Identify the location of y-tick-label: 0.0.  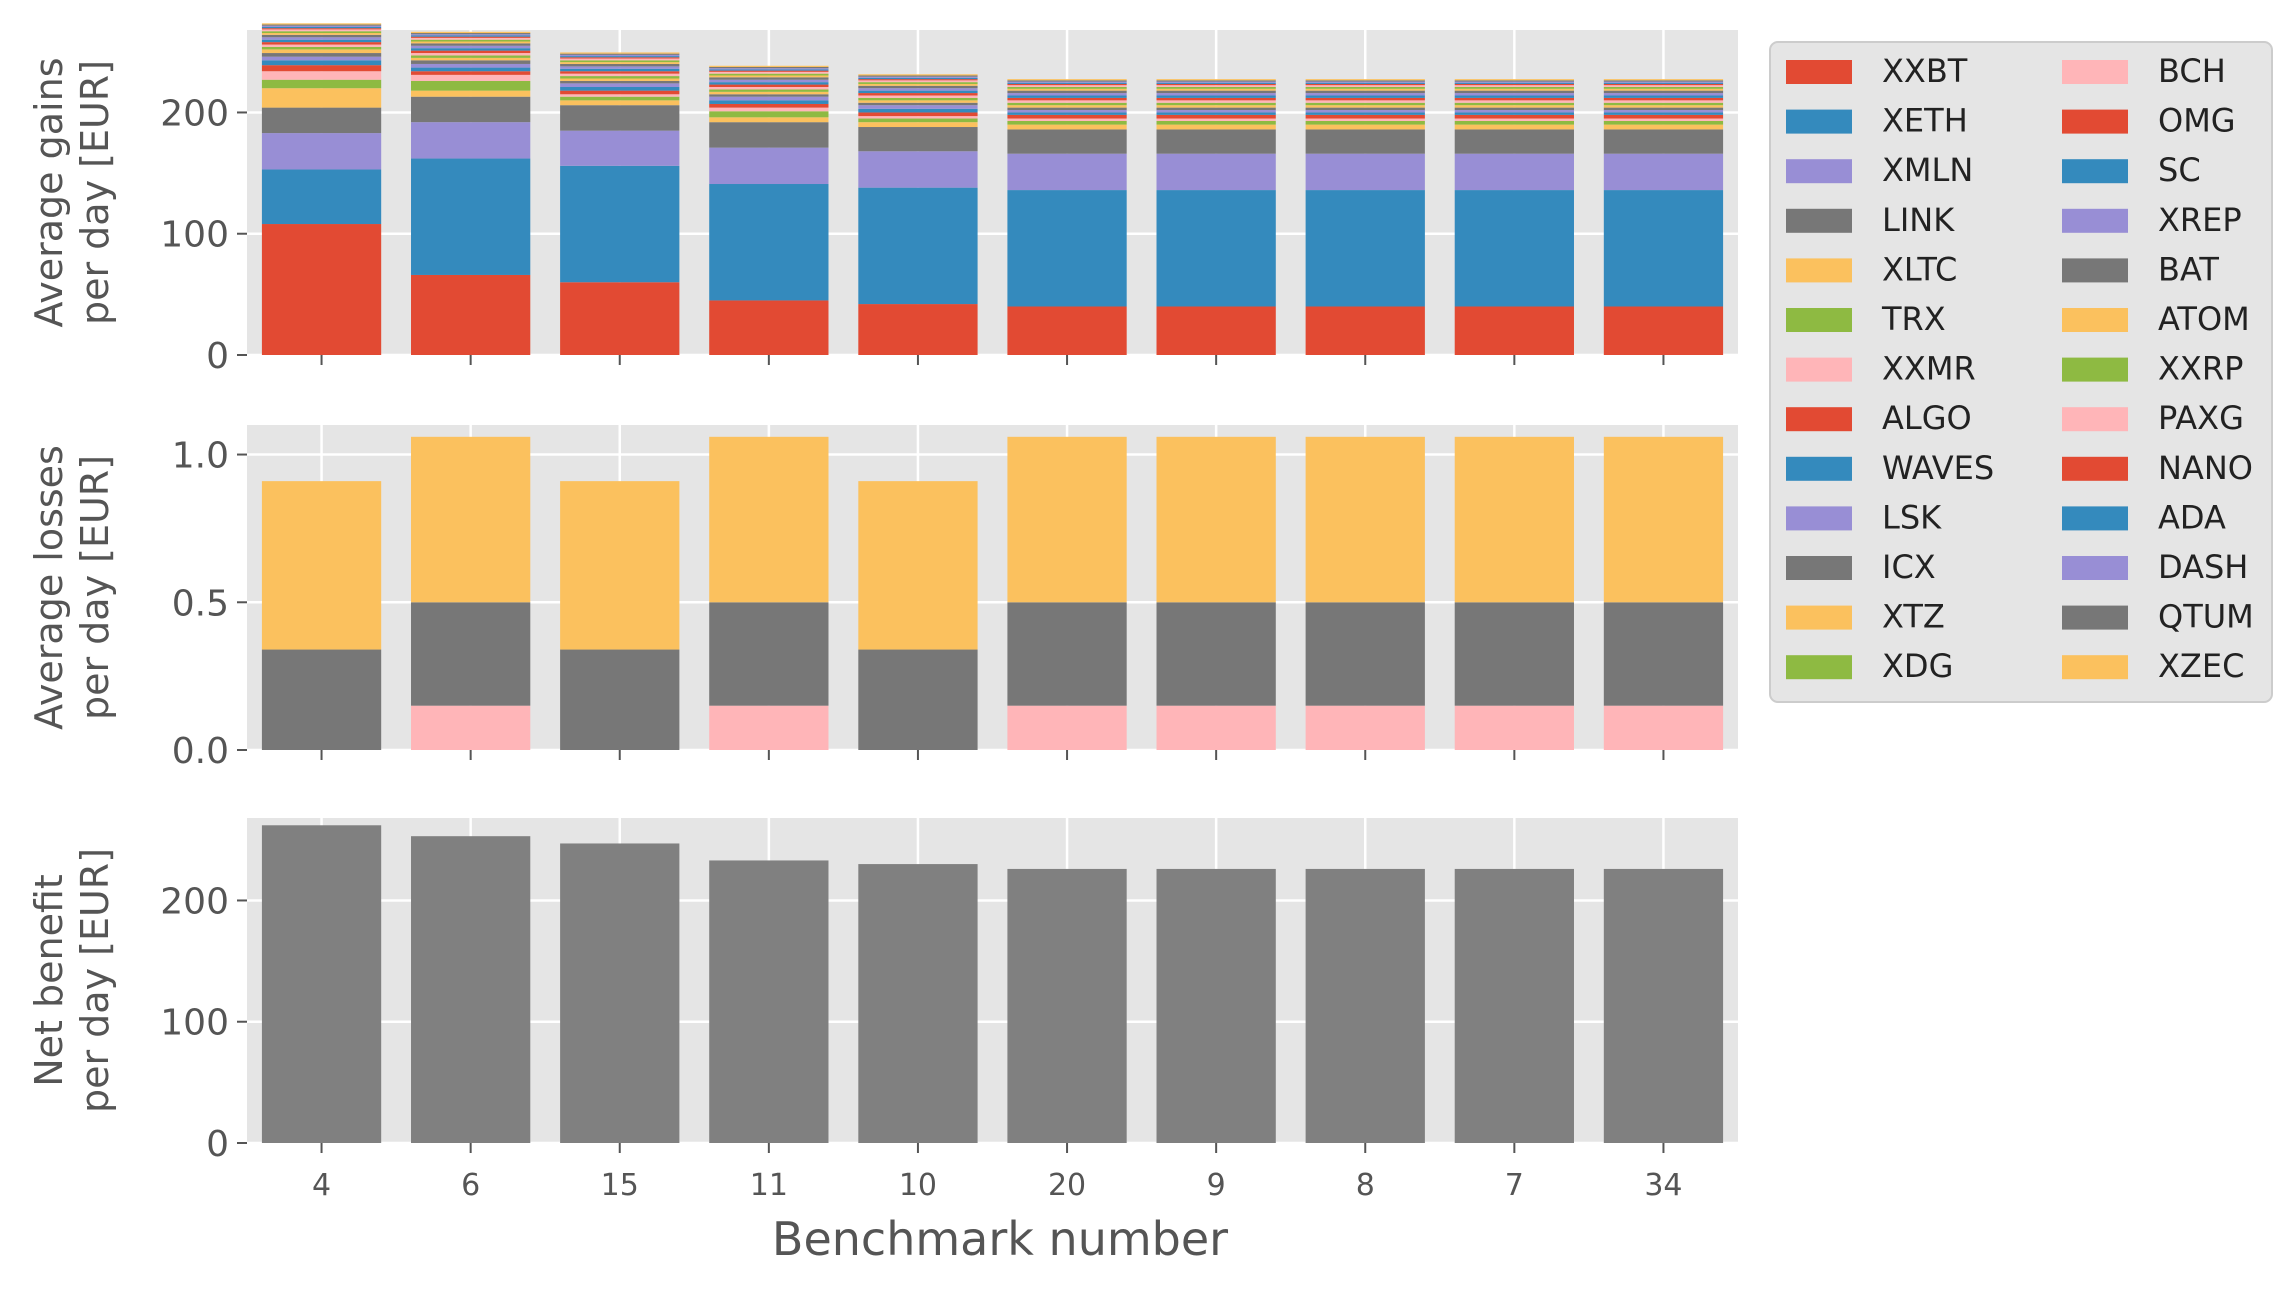
(200, 751).